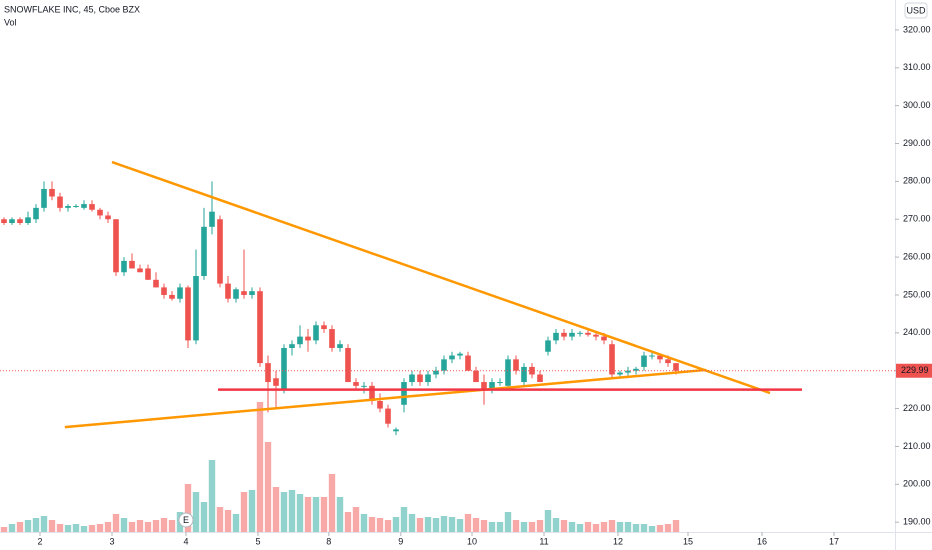 The width and height of the screenshot is (932, 550). Describe the element at coordinates (688, 541) in the screenshot. I see `x-tick-label: 15` at that location.